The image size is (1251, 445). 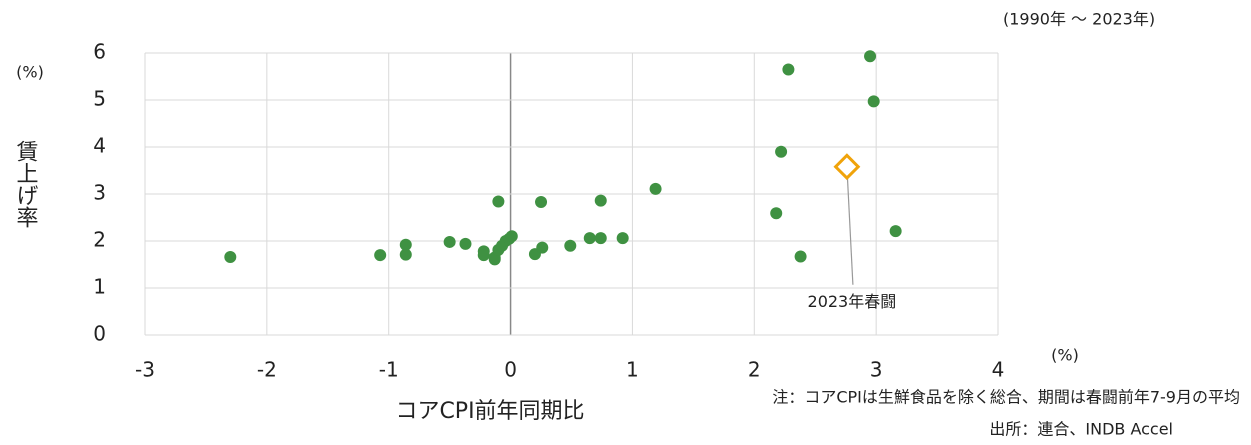 What do you see at coordinates (847, 167) in the screenshot?
I see `highlight-point` at bounding box center [847, 167].